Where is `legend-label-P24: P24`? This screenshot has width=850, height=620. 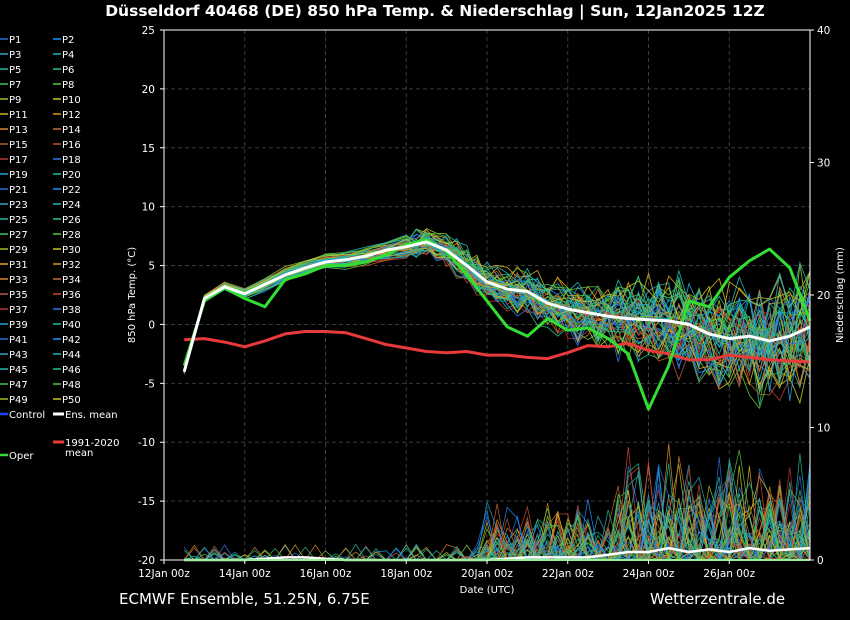
legend-label-P24: P24 is located at coordinates (71, 205).